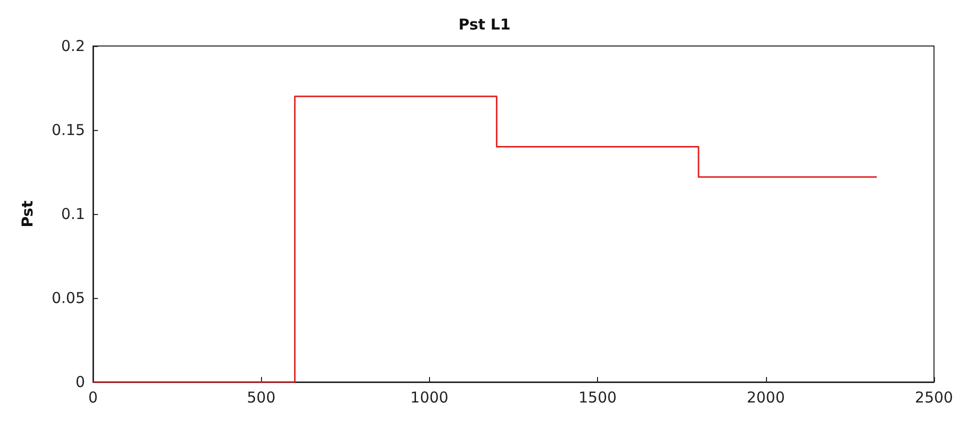 The image size is (969, 427). I want to click on y-tick-label: 0.1, so click(73, 214).